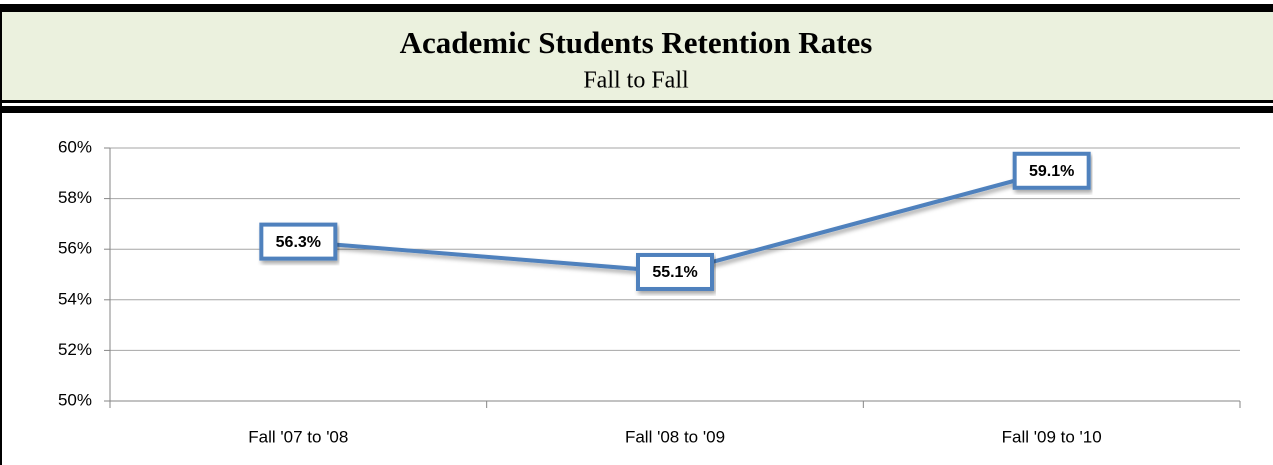 This screenshot has height=465, width=1273. Describe the element at coordinates (1052, 436) in the screenshot. I see `x-tick-label: Fall '09 to '10` at that location.